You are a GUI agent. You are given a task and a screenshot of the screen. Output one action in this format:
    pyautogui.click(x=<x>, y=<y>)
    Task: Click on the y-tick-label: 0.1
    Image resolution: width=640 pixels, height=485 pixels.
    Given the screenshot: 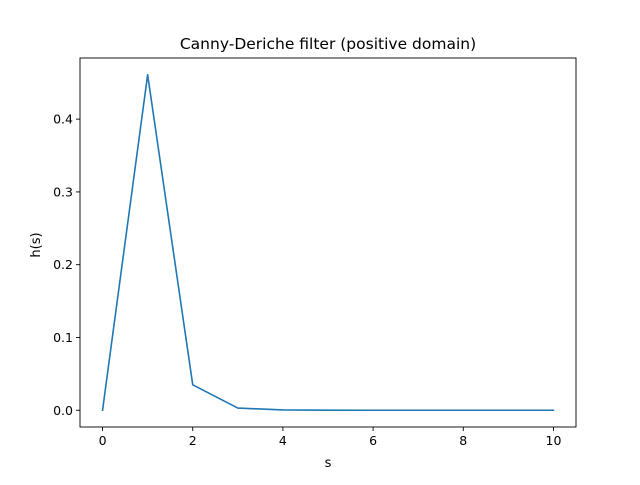 What is the action you would take?
    pyautogui.click(x=63, y=337)
    